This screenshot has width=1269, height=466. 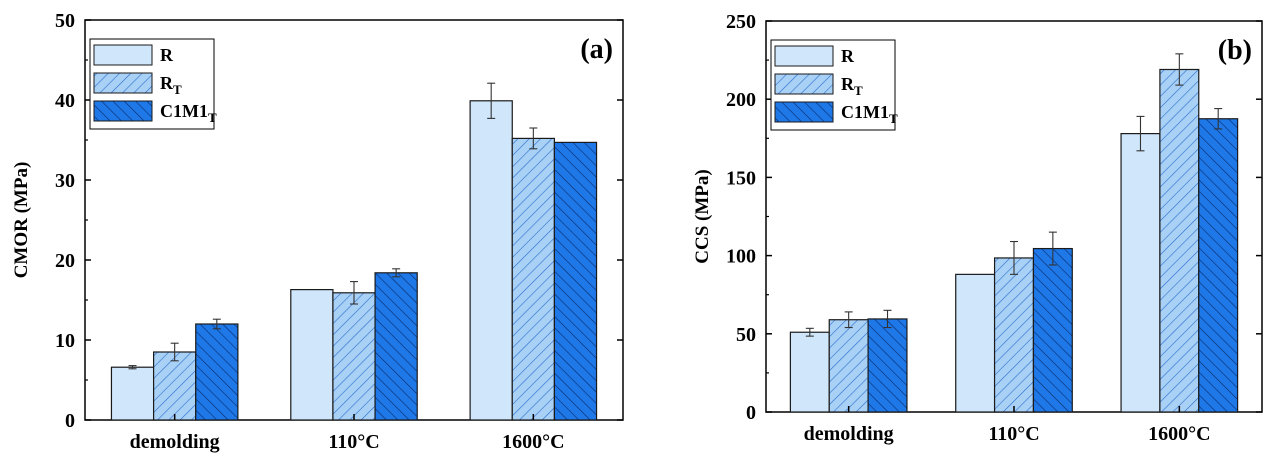 What do you see at coordinates (741, 178) in the screenshot?
I see `y-tick-label: 150` at bounding box center [741, 178].